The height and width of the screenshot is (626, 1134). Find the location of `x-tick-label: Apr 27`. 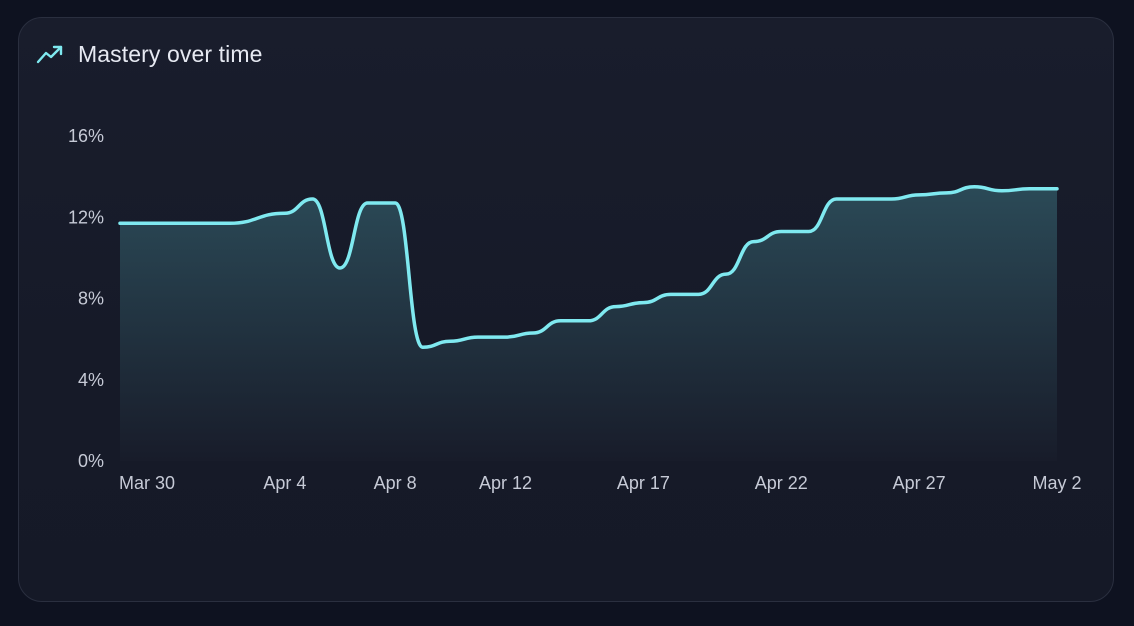

x-tick-label: Apr 27 is located at coordinates (919, 483).